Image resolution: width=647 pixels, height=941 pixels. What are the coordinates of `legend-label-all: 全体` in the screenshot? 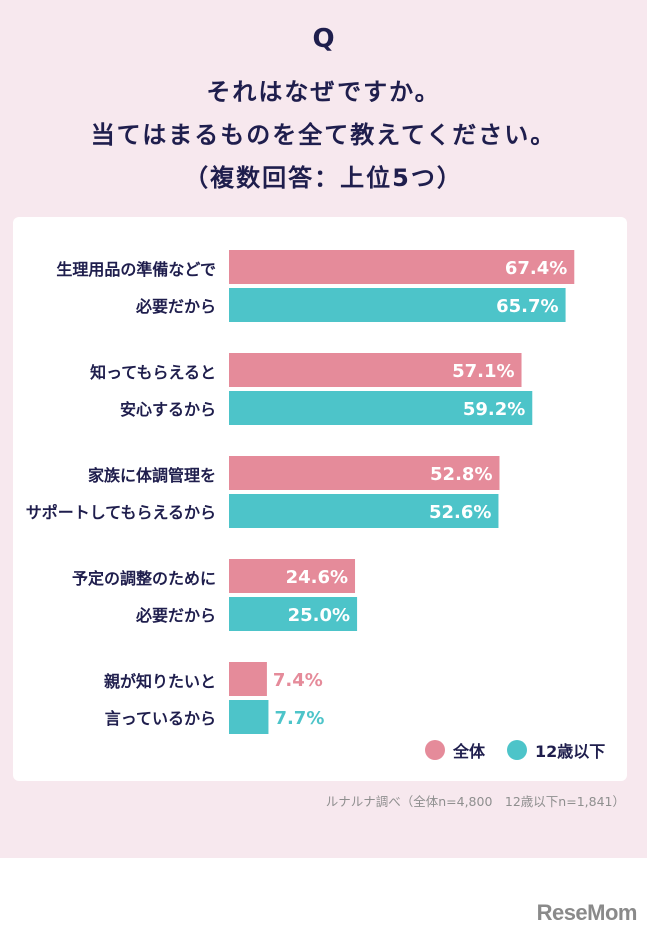 It's located at (469, 751).